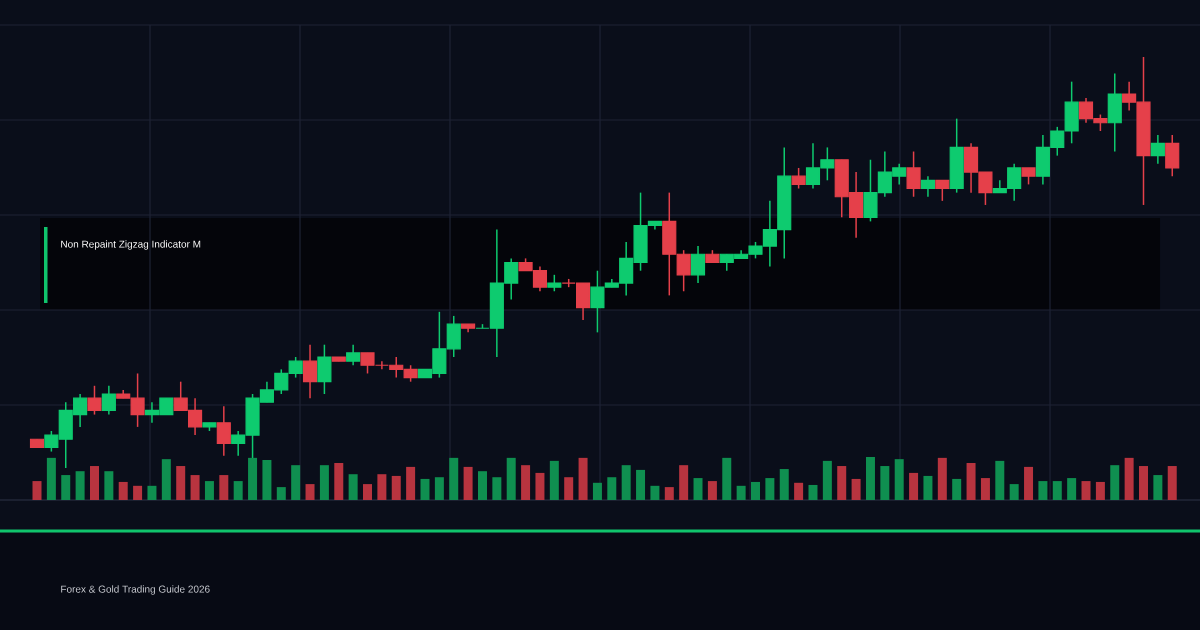 This screenshot has width=1200, height=630. I want to click on text: Non Repaint Zigzag Indicator M, so click(131, 245).